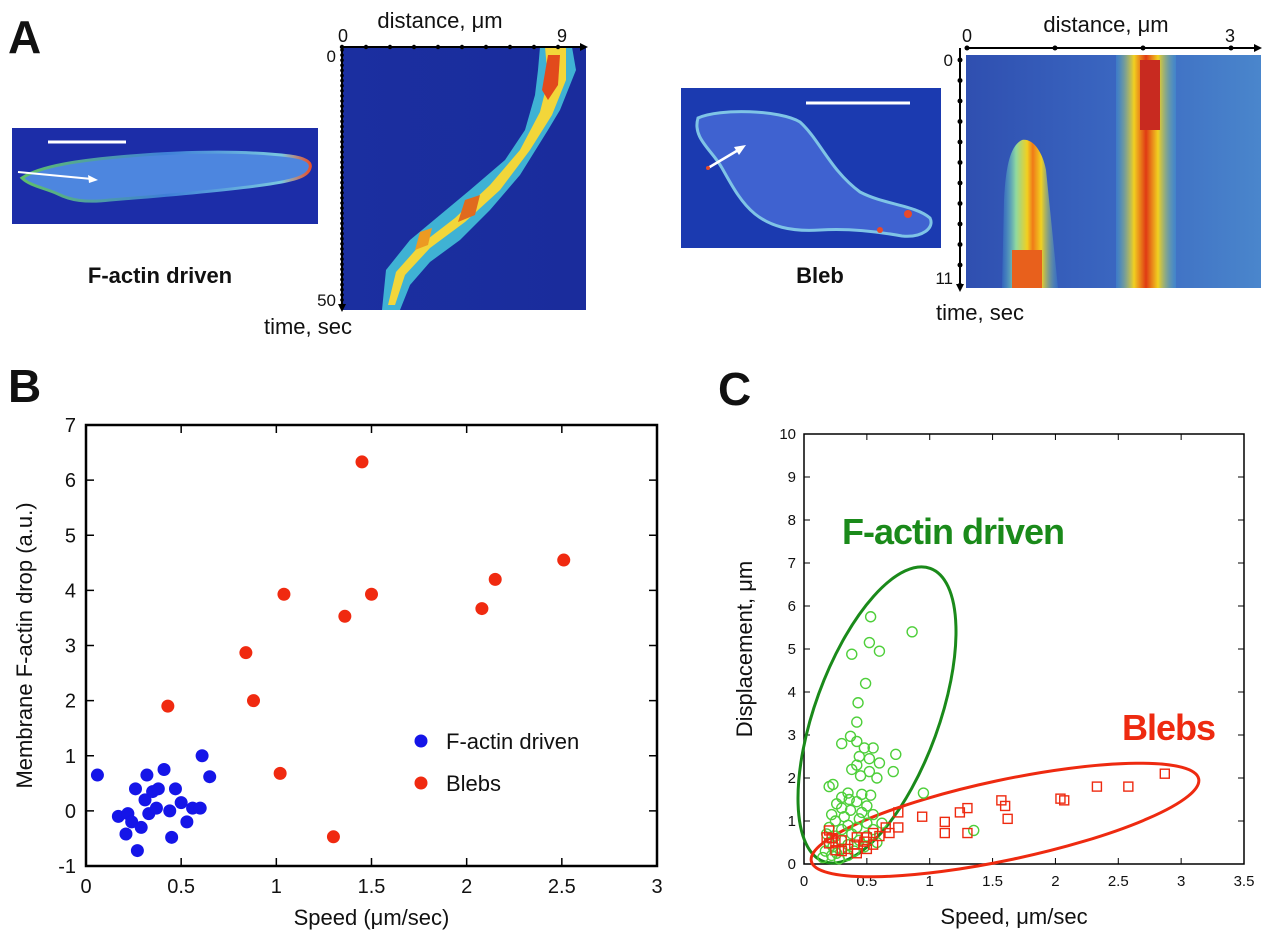  Describe the element at coordinates (24, 37) in the screenshot. I see `panel-a-letter: A` at that location.